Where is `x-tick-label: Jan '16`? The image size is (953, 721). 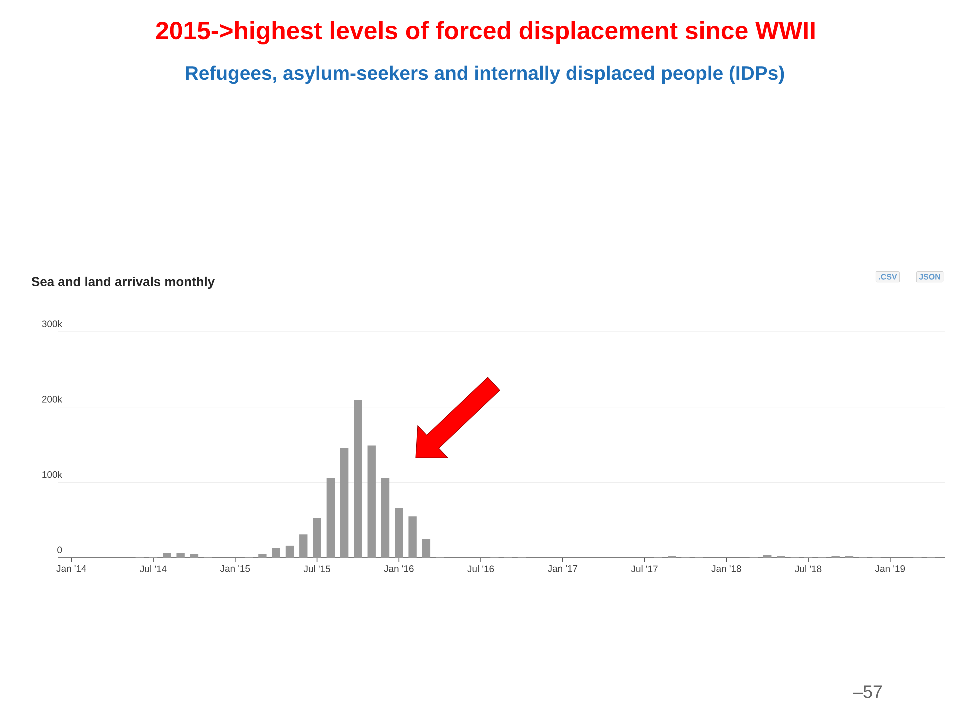
x-tick-label: Jan '16 is located at coordinates (399, 569).